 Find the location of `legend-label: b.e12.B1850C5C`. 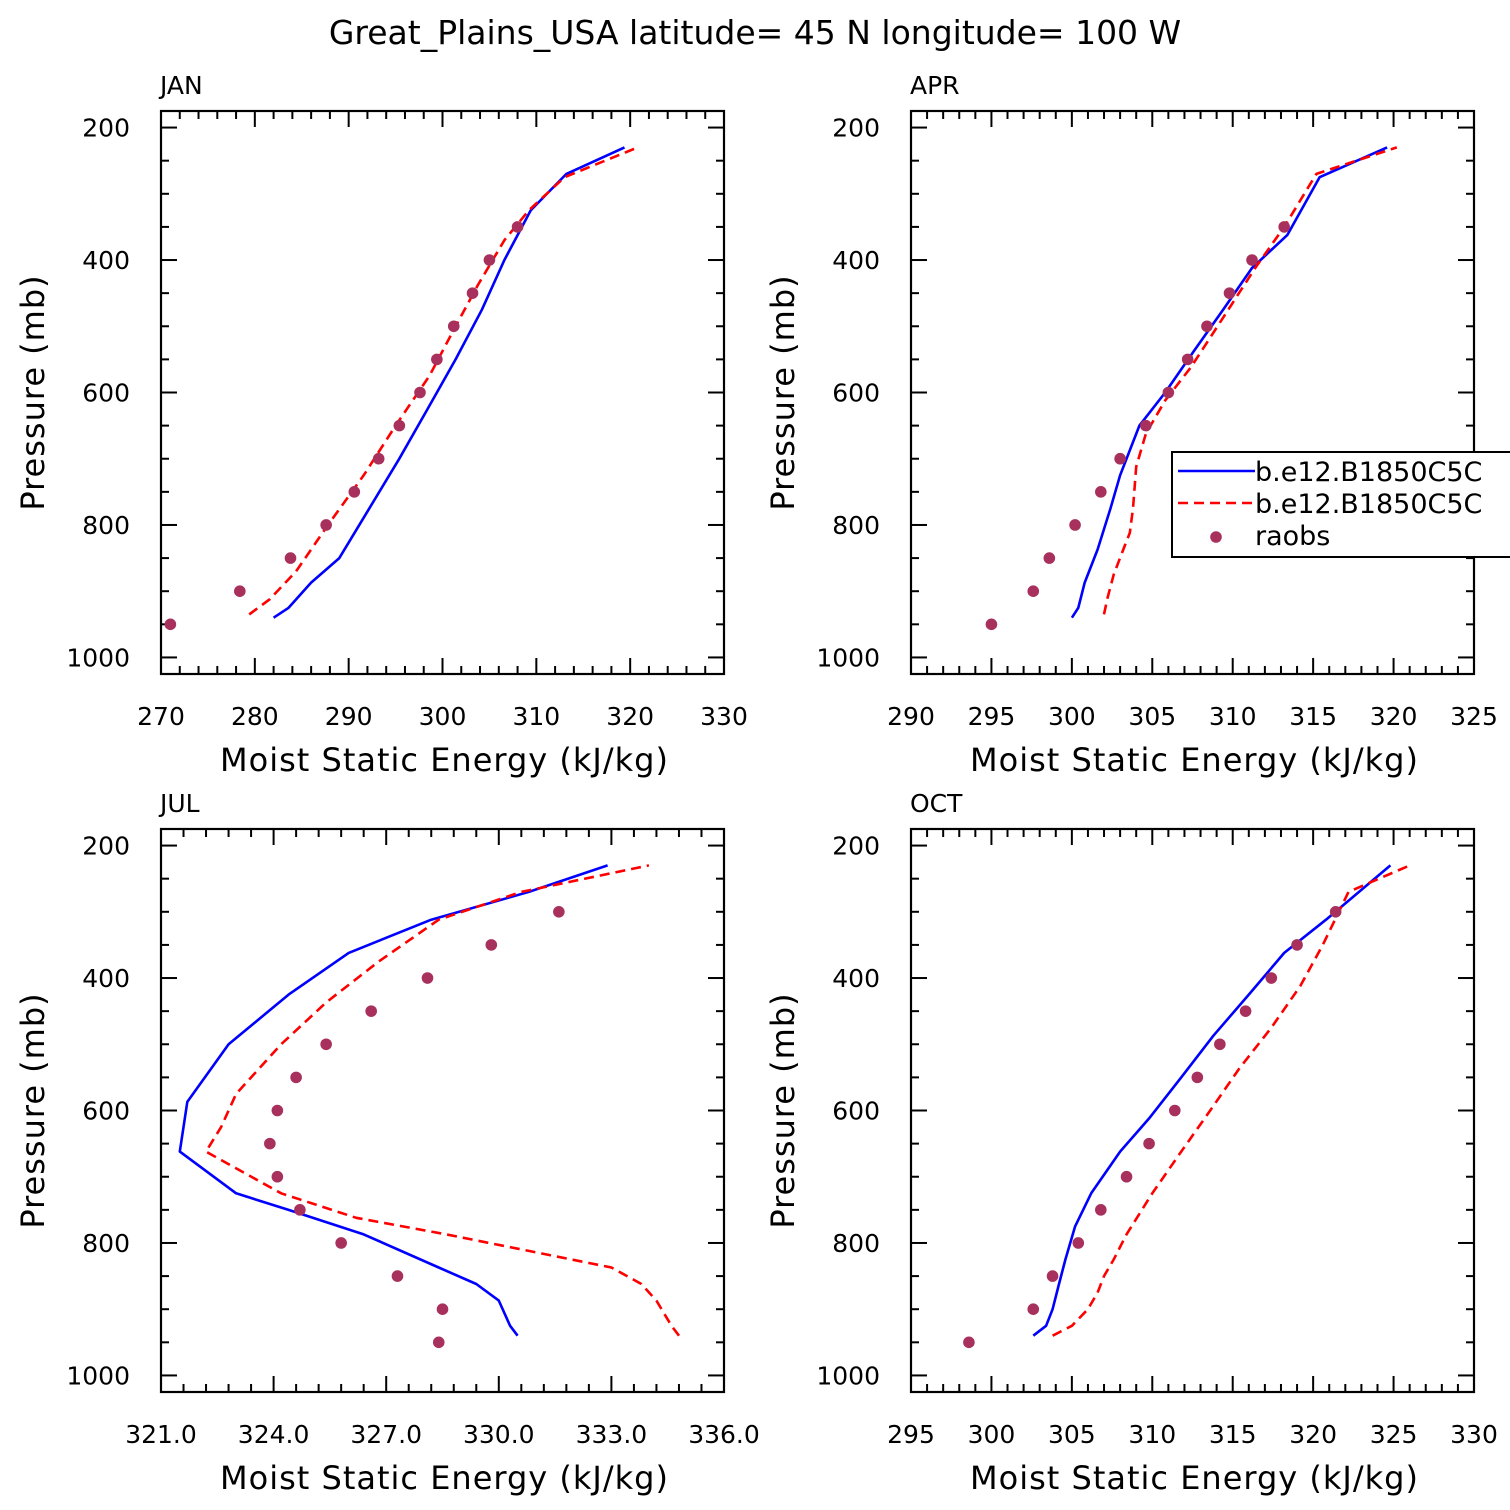

legend-label: b.e12.B1850C5C is located at coordinates (1368, 504).